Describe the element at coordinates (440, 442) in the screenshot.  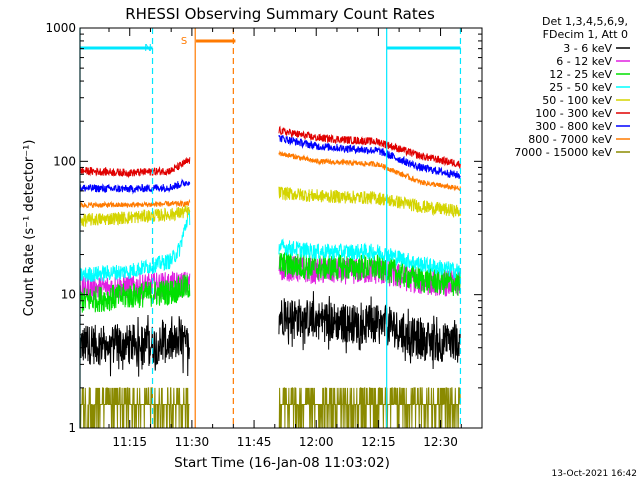
I see `x-tick-label-5: 12:30` at that location.